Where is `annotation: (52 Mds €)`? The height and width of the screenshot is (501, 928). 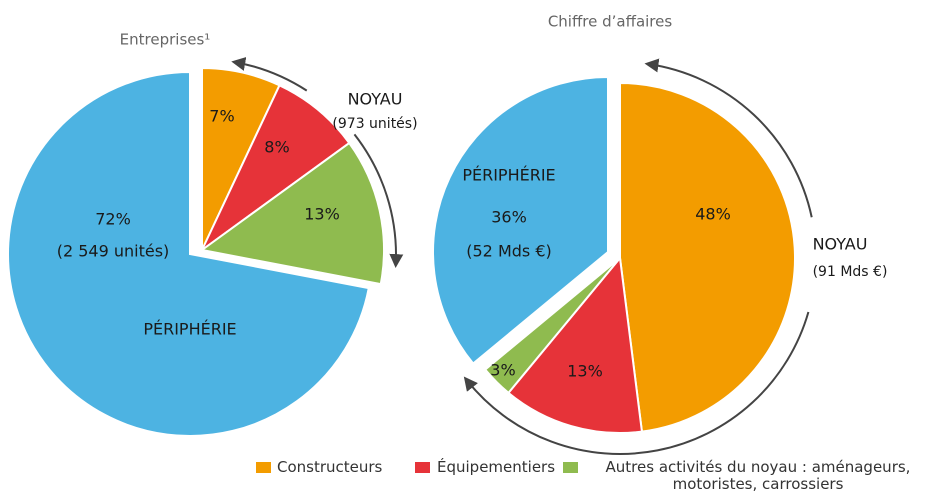
annotation: (52 Mds €) is located at coordinates (509, 251).